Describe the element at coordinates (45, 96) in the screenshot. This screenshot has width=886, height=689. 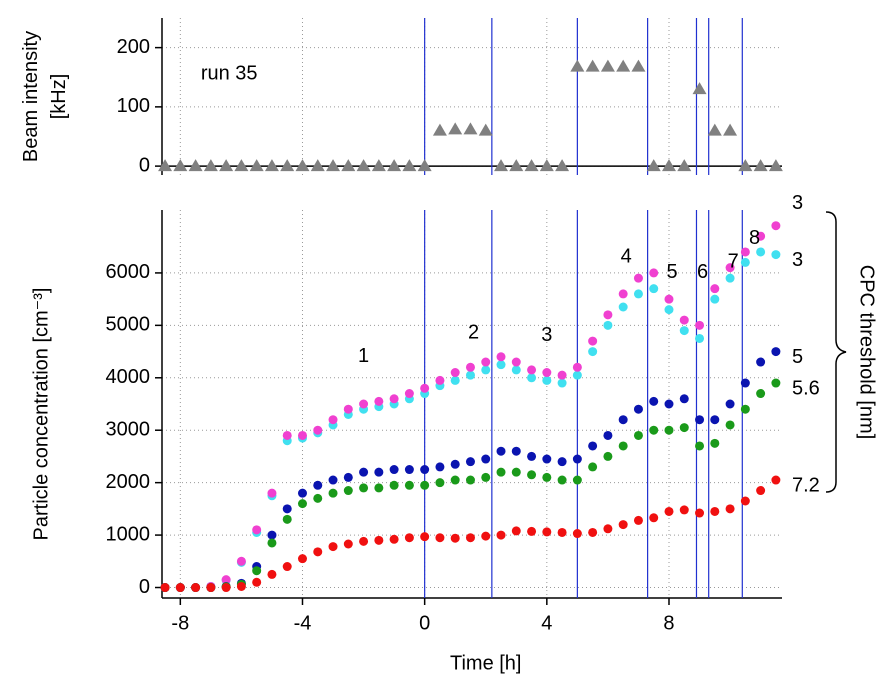
I see `y-axis-label: Beam intensity [kHz]` at that location.